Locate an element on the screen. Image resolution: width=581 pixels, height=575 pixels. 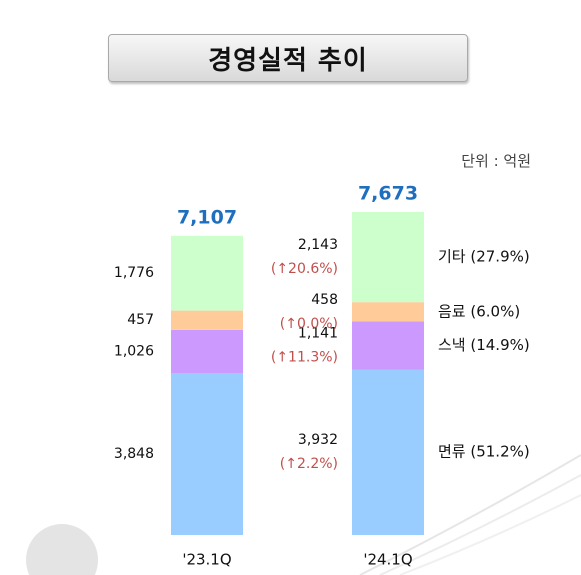
chart-title: 경영실적 추이 is located at coordinates (288, 58).